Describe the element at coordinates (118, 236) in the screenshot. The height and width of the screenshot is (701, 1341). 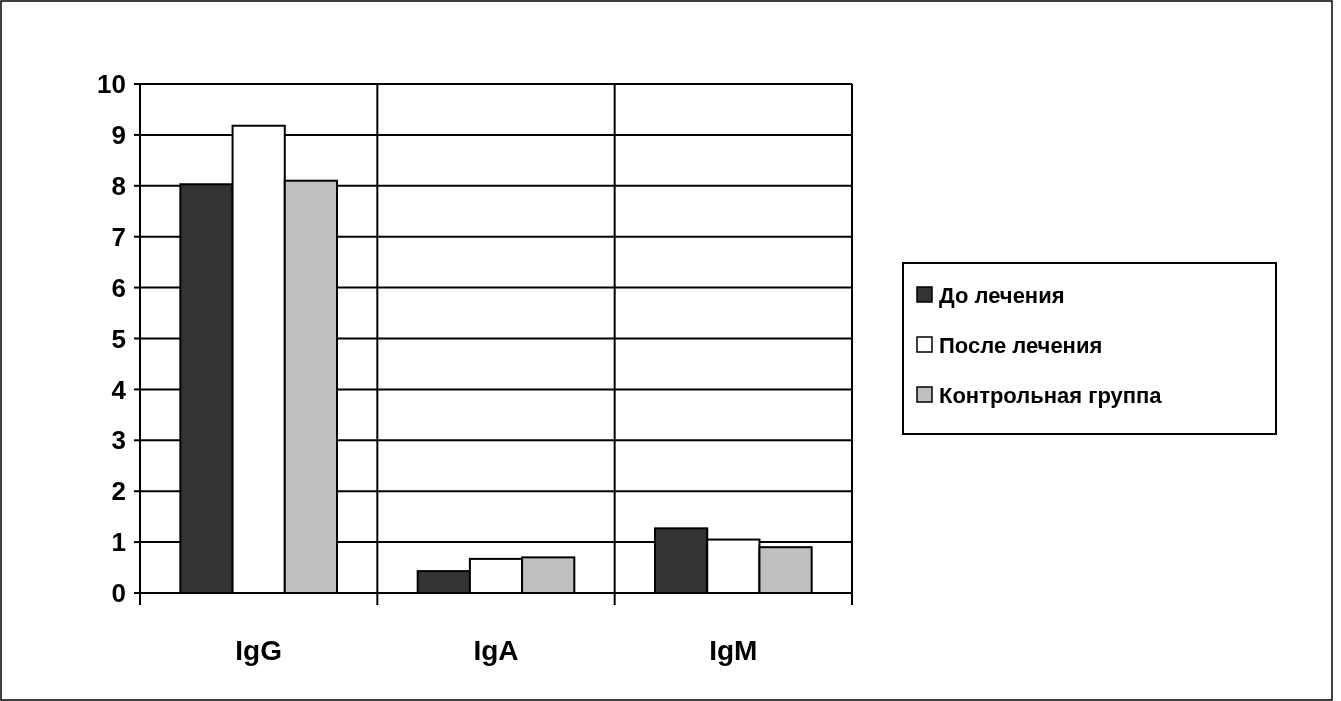
I see `y-tick-label: 7` at that location.